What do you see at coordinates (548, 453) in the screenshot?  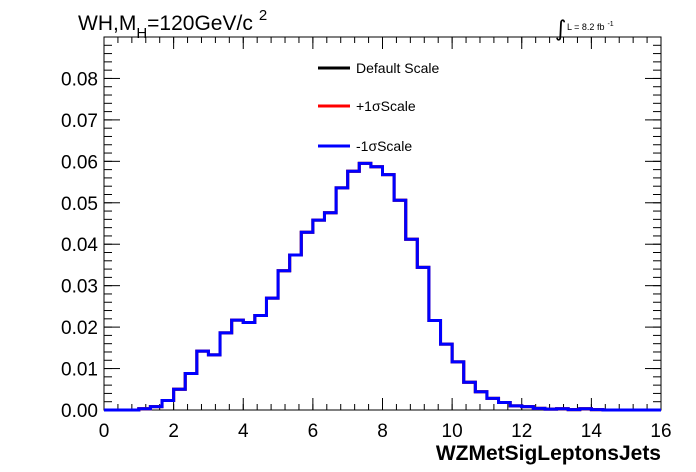 I see `x-axis-title: WZMetSigLeptonsJets` at bounding box center [548, 453].